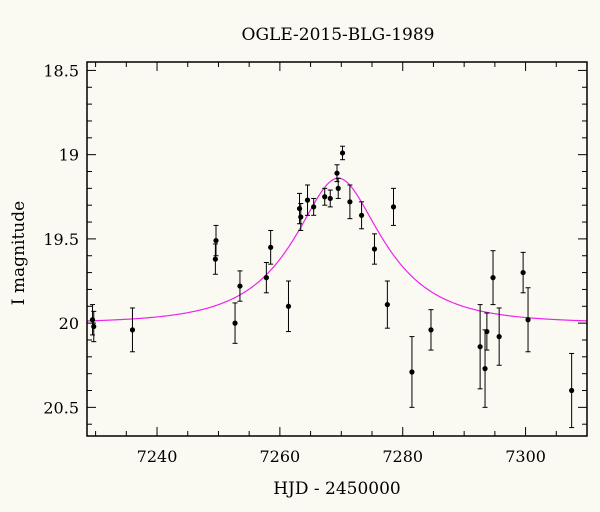 The height and width of the screenshot is (512, 600). I want to click on x-tick-label: 7300, so click(525, 456).